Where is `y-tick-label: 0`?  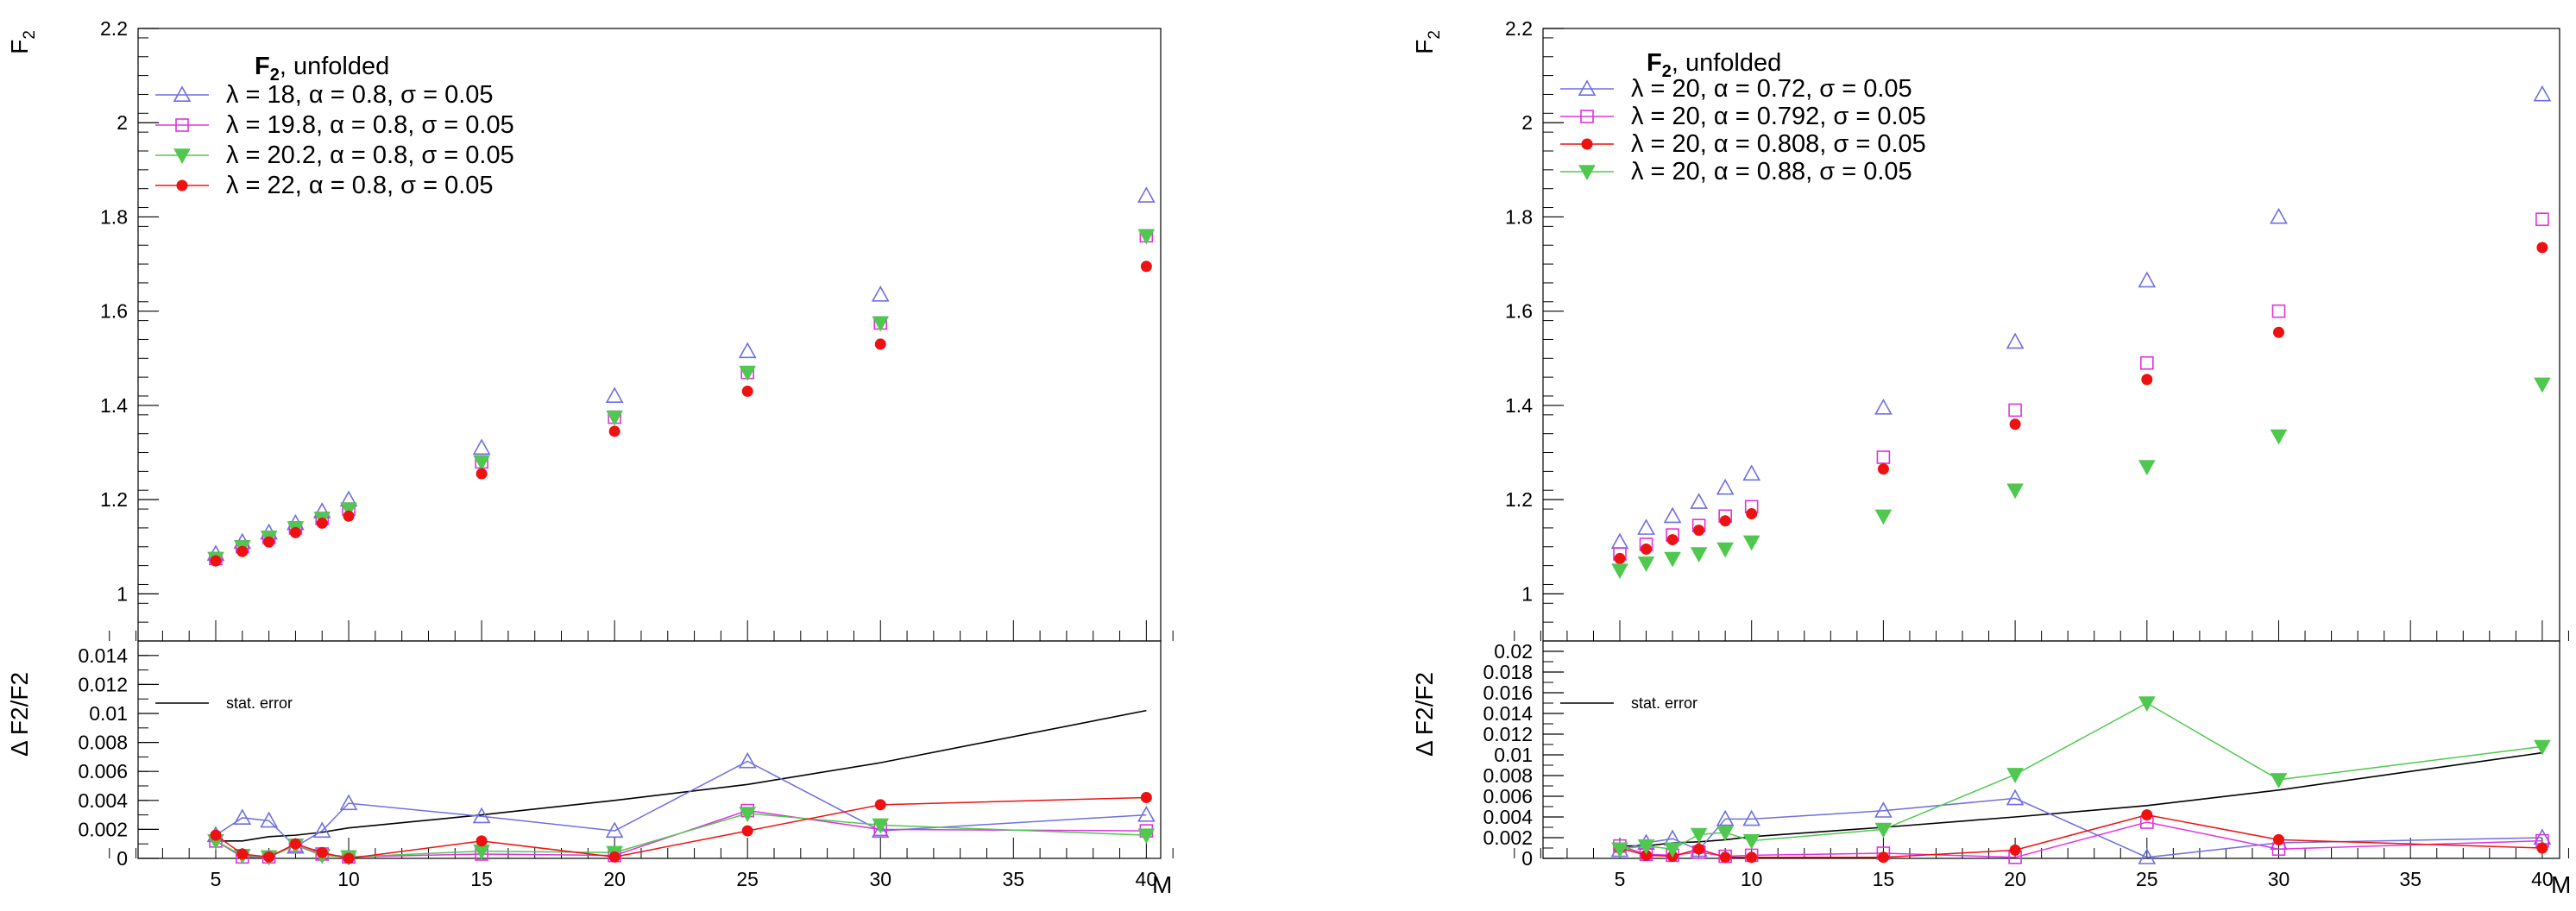 y-tick-label: 0 is located at coordinates (122, 858).